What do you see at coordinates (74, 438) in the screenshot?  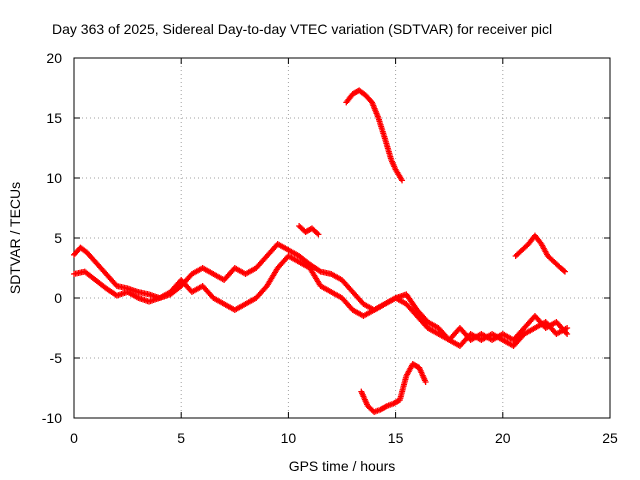 I see `x-tick-label: 0` at bounding box center [74, 438].